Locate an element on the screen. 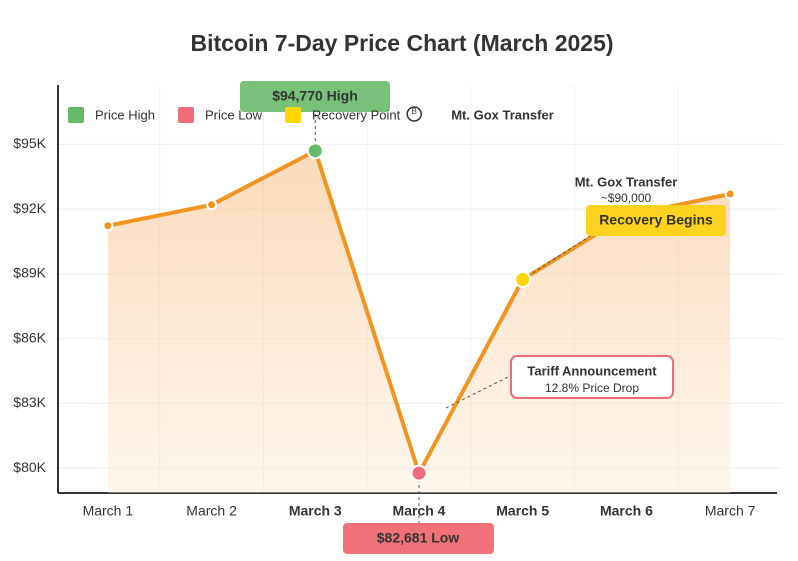 The height and width of the screenshot is (561, 798). tariff-box is located at coordinates (592, 377).